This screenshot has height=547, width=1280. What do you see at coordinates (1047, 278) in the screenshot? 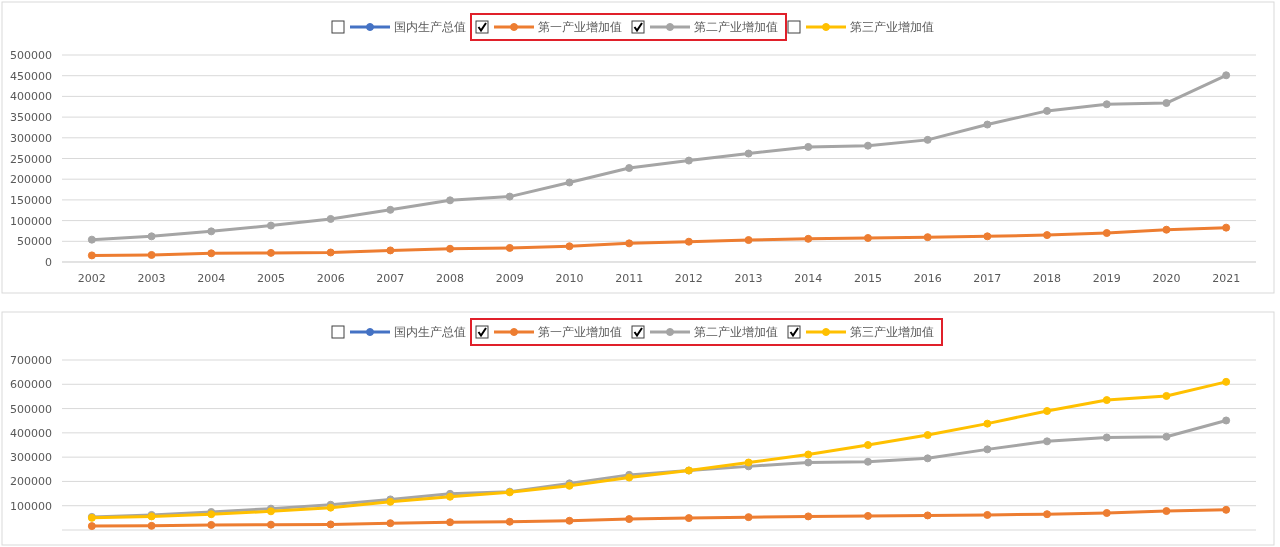
I see `x-tick-label: 2018` at bounding box center [1047, 278].